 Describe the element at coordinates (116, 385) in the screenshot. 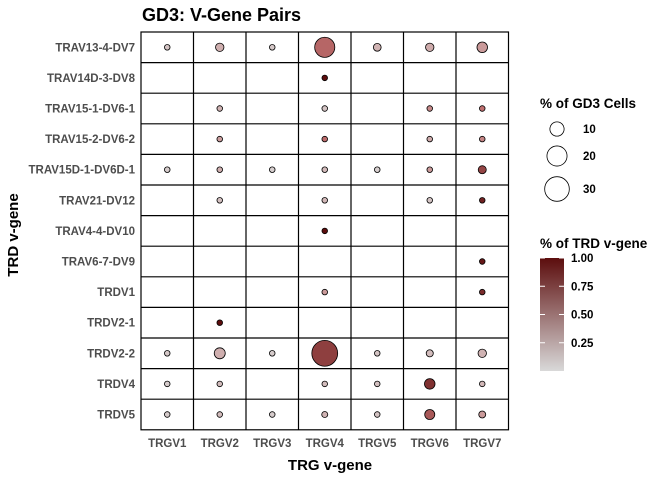

I see `y-tick-label: TRDV4` at that location.